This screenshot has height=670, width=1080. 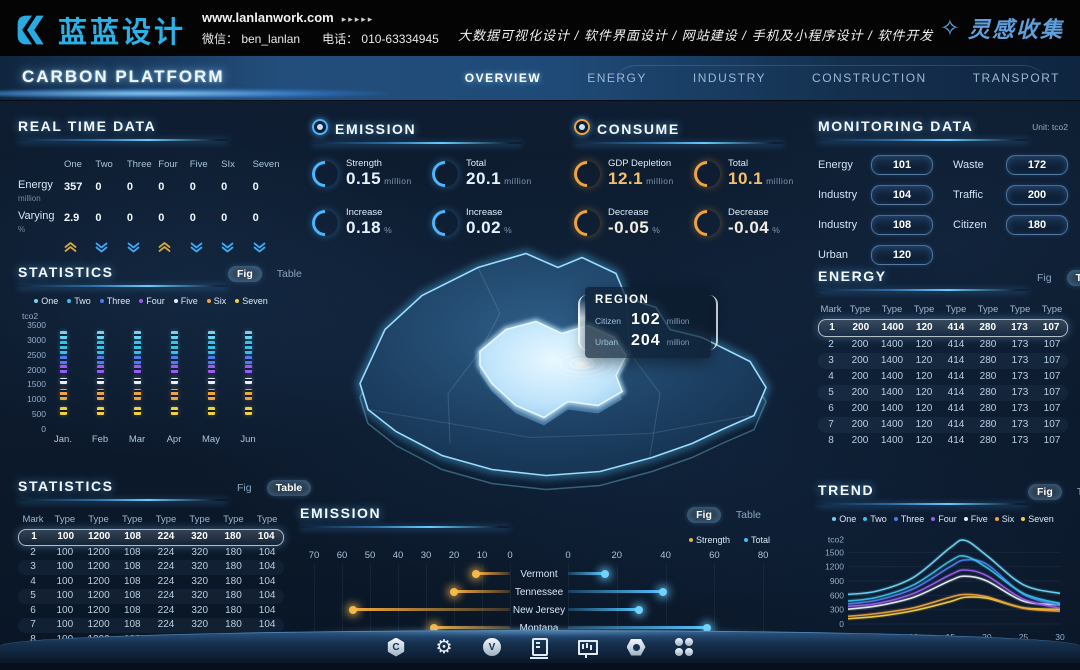 I want to click on emission-badge-icon, so click(x=320, y=127).